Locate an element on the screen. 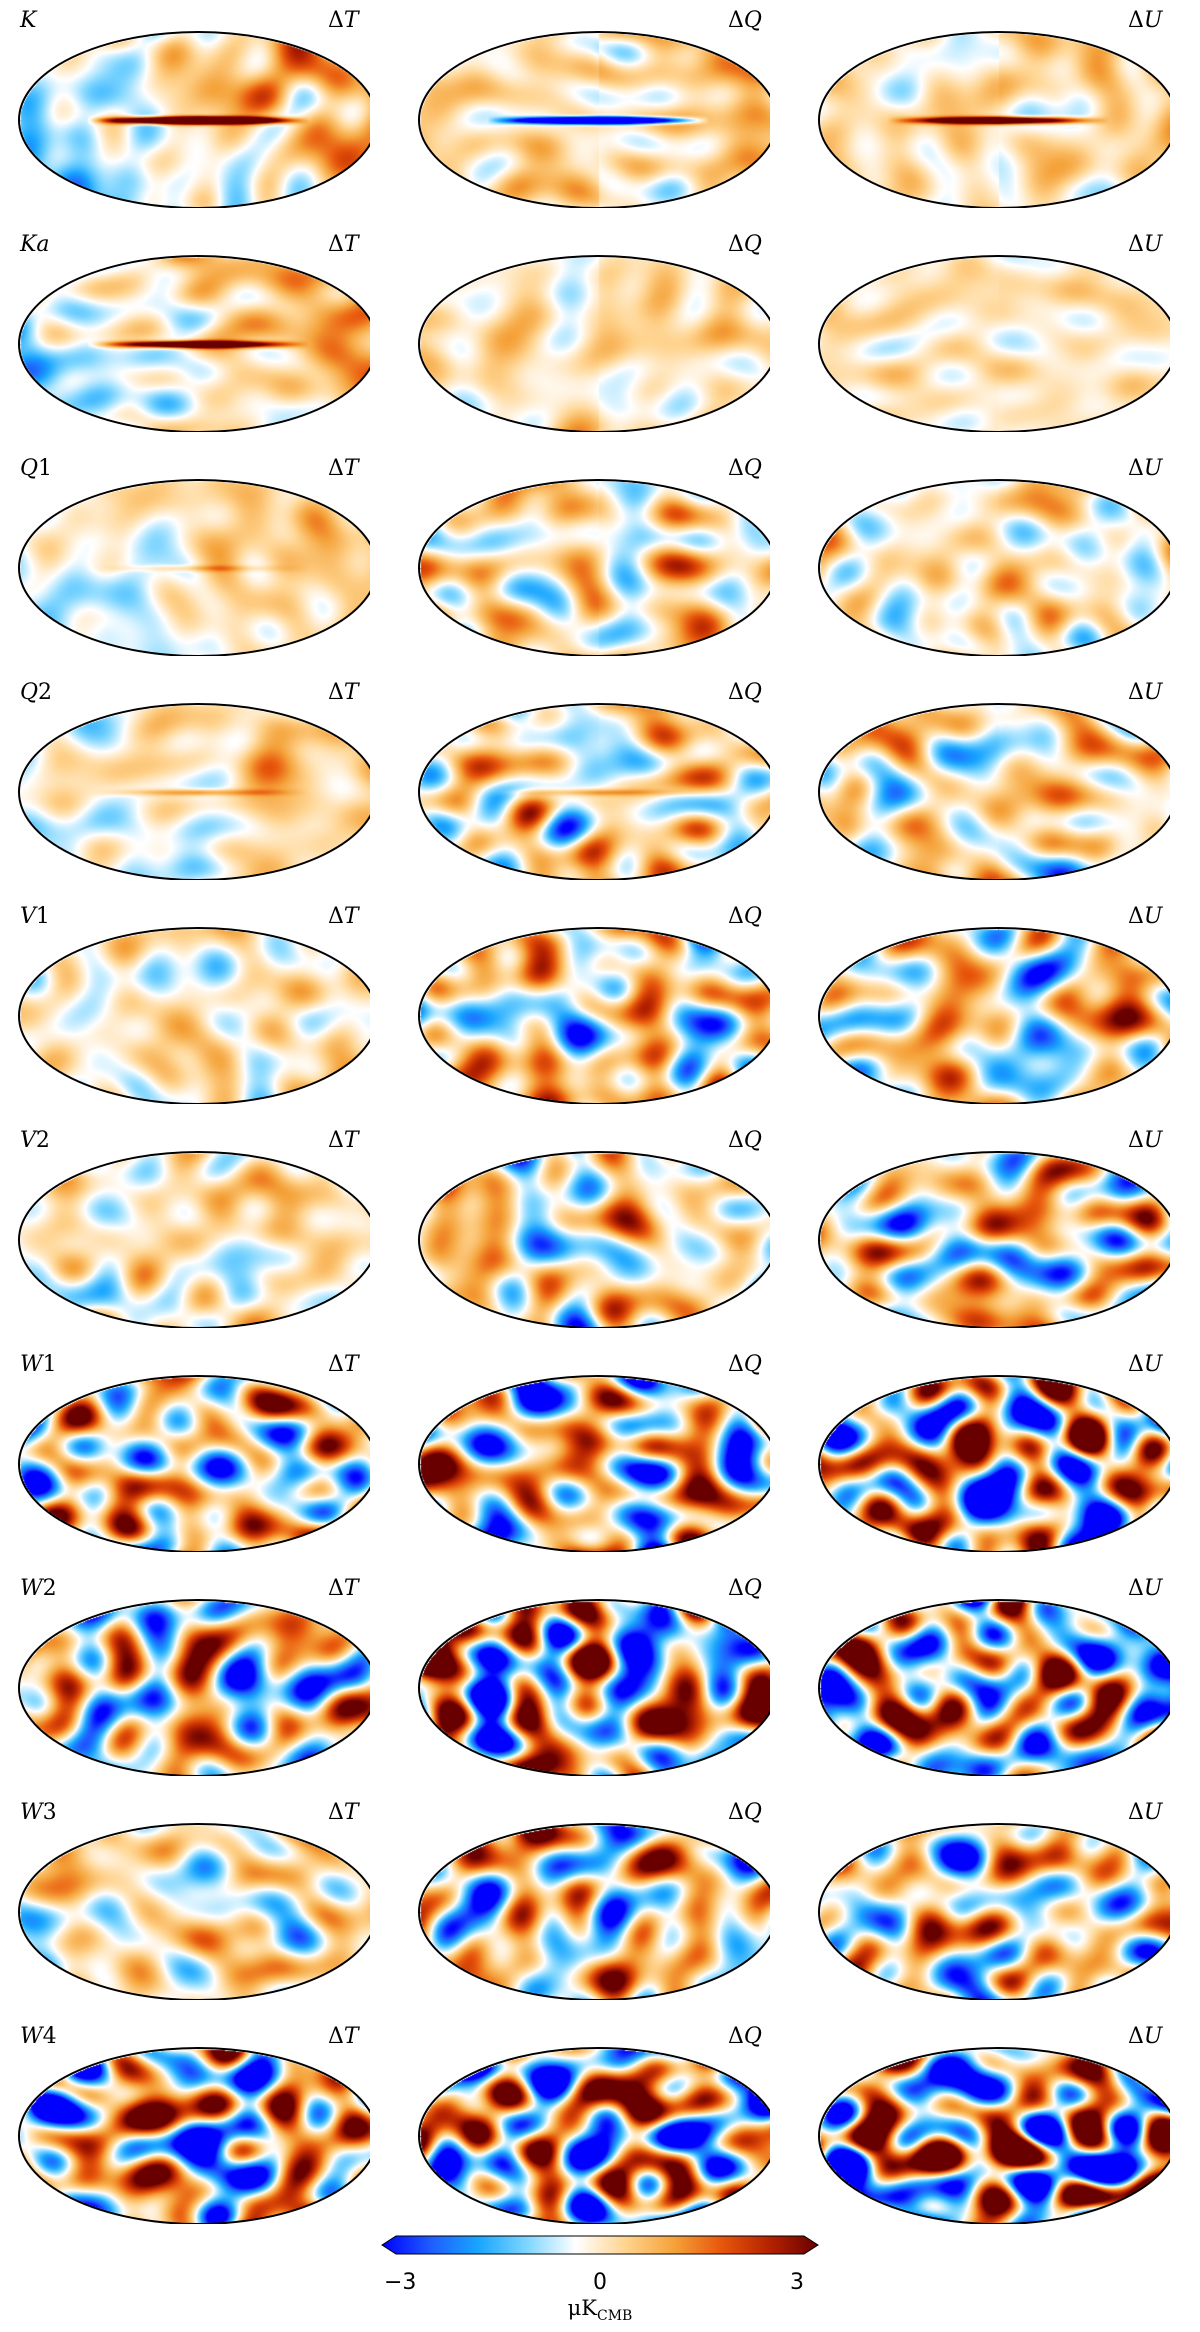 This screenshot has height=2332, width=1200. band-label: Ka is located at coordinates (35, 244).